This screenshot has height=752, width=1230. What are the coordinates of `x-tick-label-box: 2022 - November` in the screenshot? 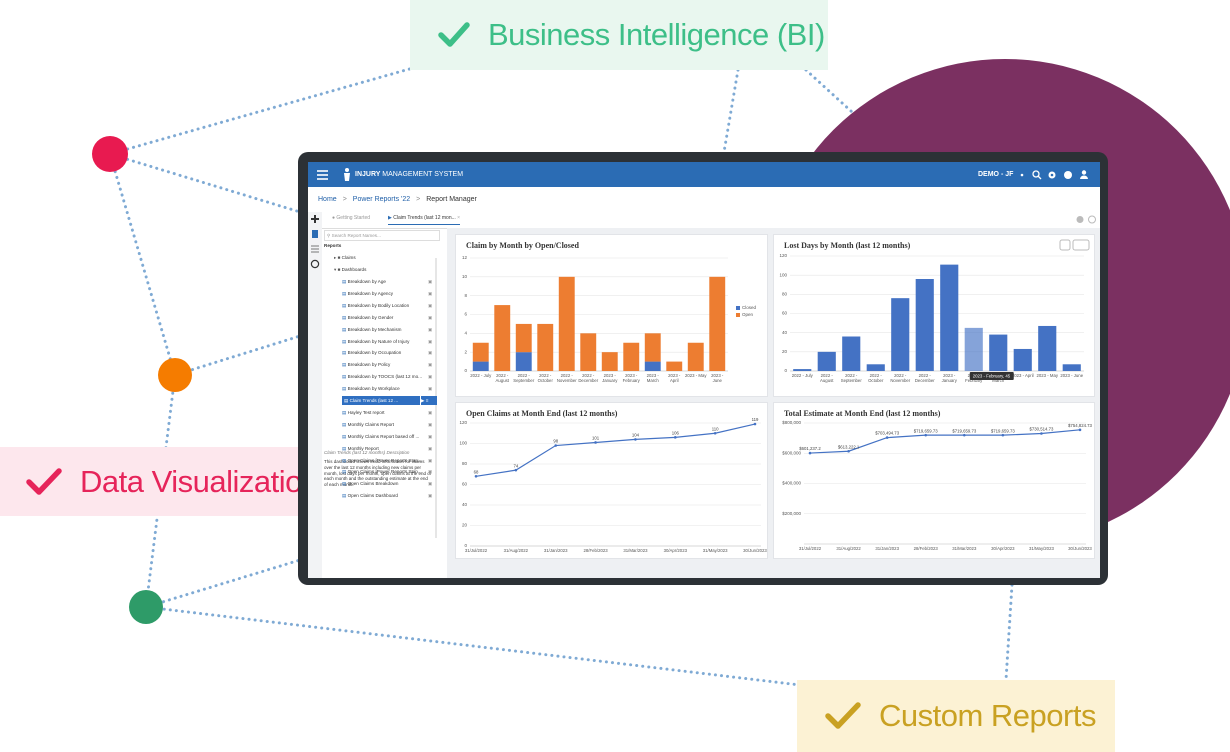 It's located at (900, 378).